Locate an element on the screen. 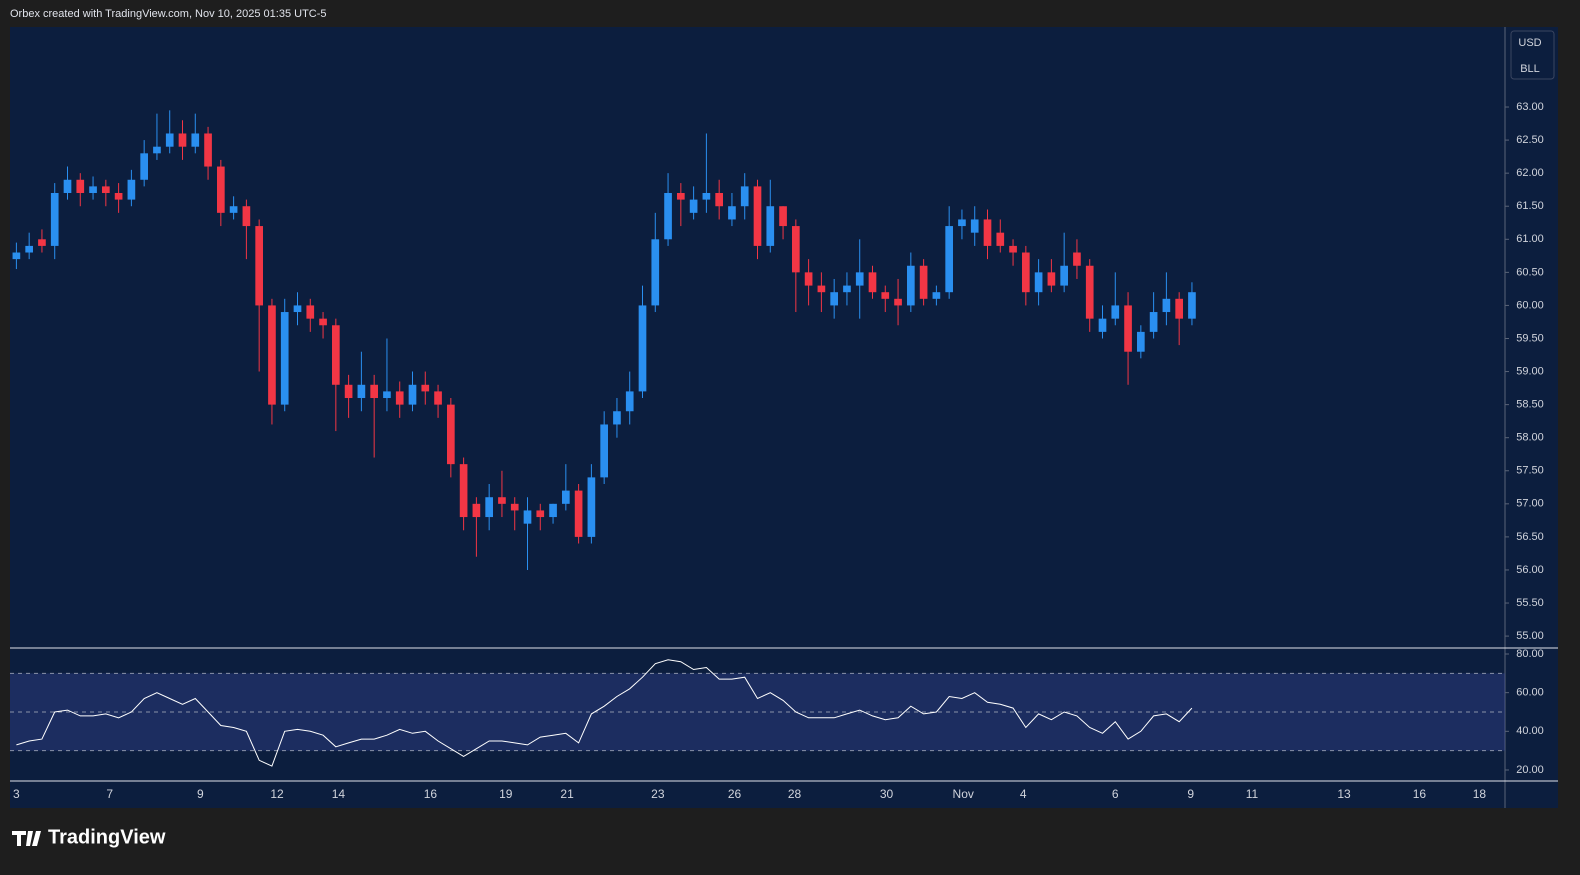  y-tick-label: 60.00 is located at coordinates (1530, 305).